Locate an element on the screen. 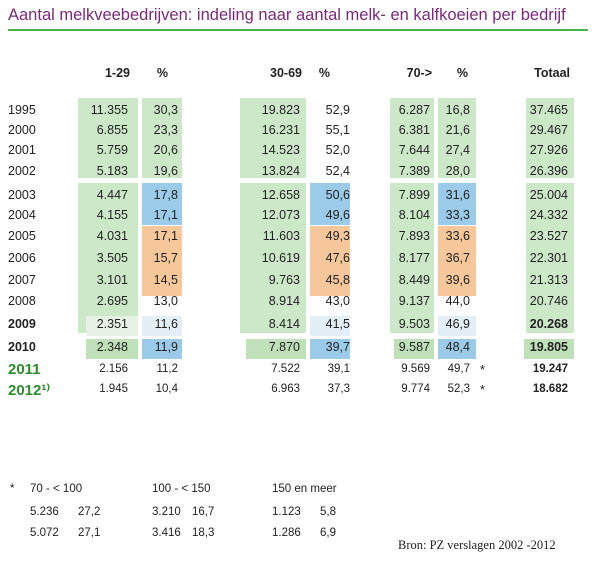 This screenshot has width=600, height=564. footnote-group-label: 150 en meer is located at coordinates (304, 489).